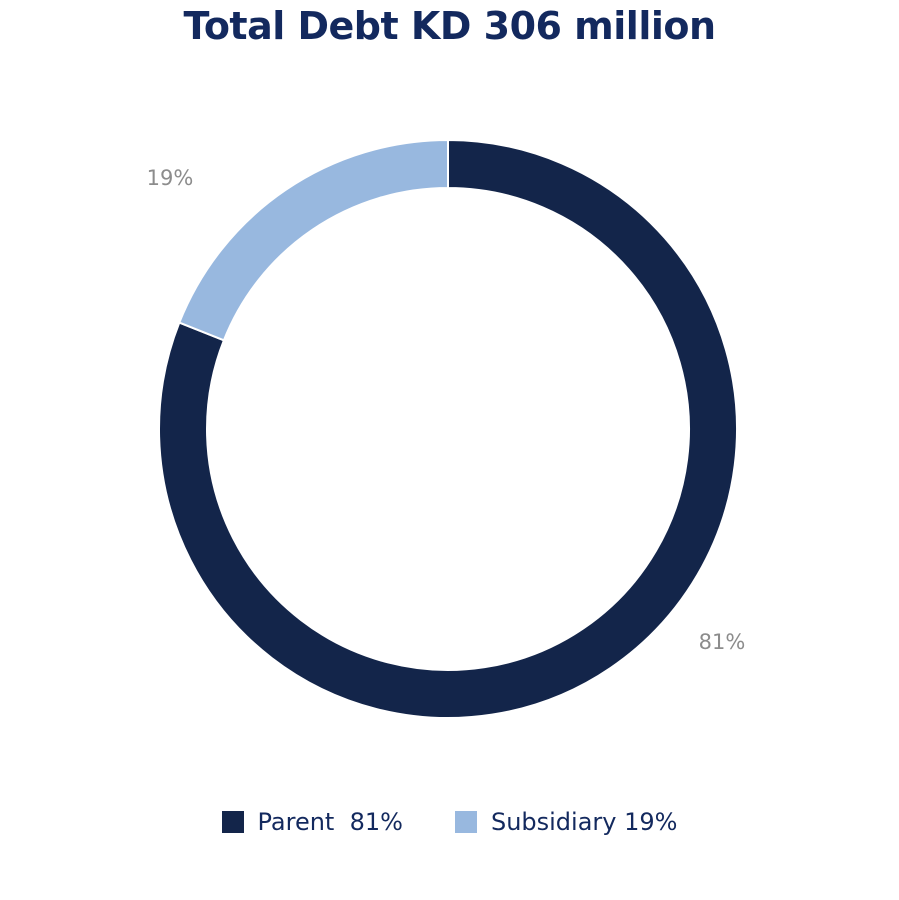  I want to click on legend-label-parent: Parent 81%, so click(330, 822).